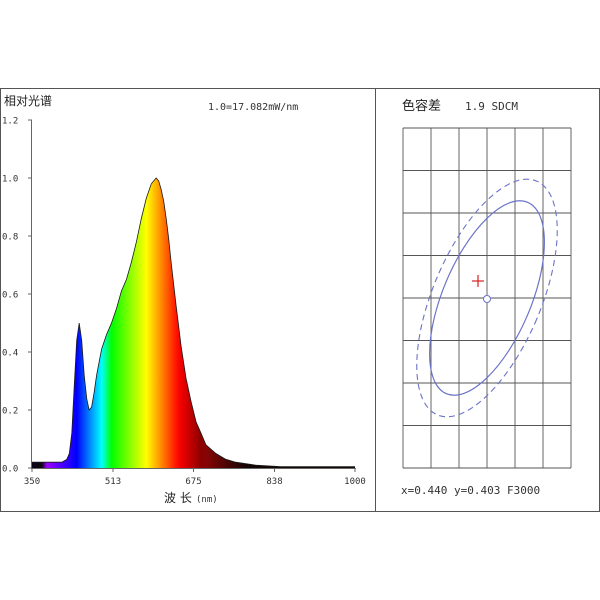 The height and width of the screenshot is (600, 600). I want to click on target-cross-marker, so click(478, 281).